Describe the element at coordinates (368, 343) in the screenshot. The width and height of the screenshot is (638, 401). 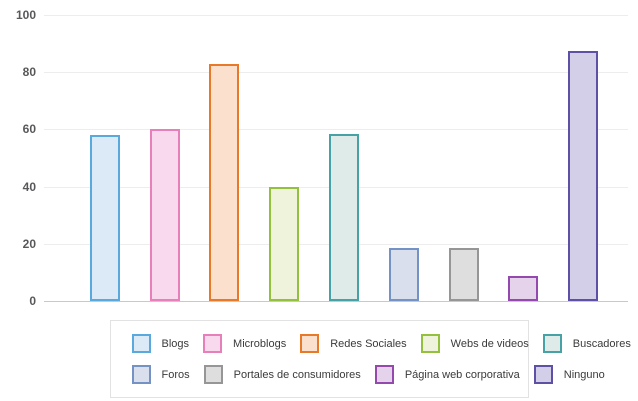
I see `legend-label: Redes Sociales` at that location.